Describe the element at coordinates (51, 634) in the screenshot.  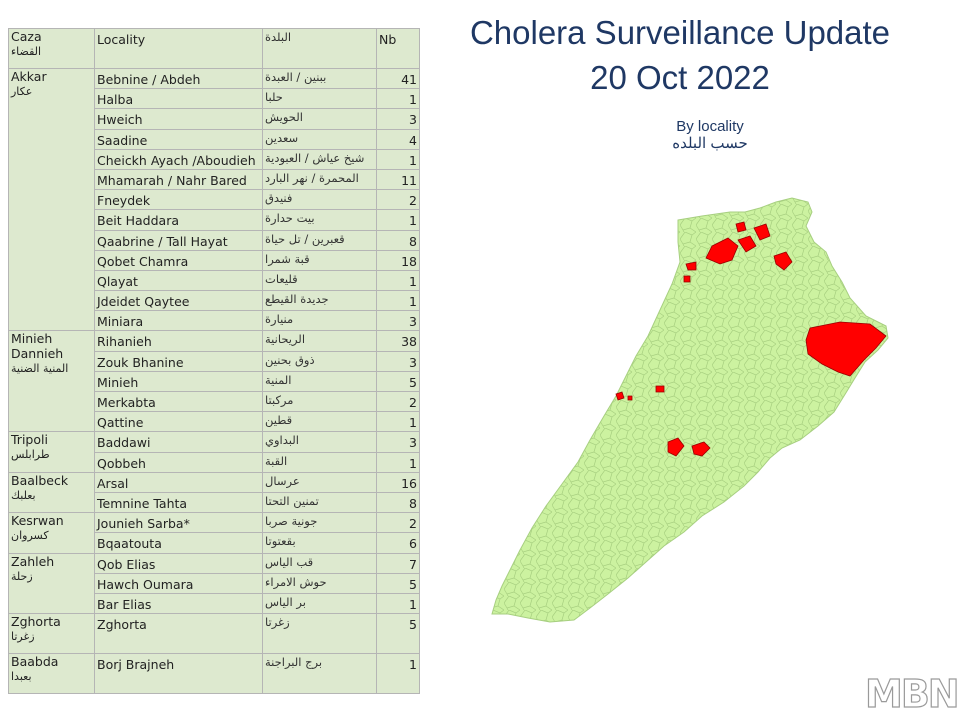
I see `caza-cell: Zghorta زغرتا` at that location.